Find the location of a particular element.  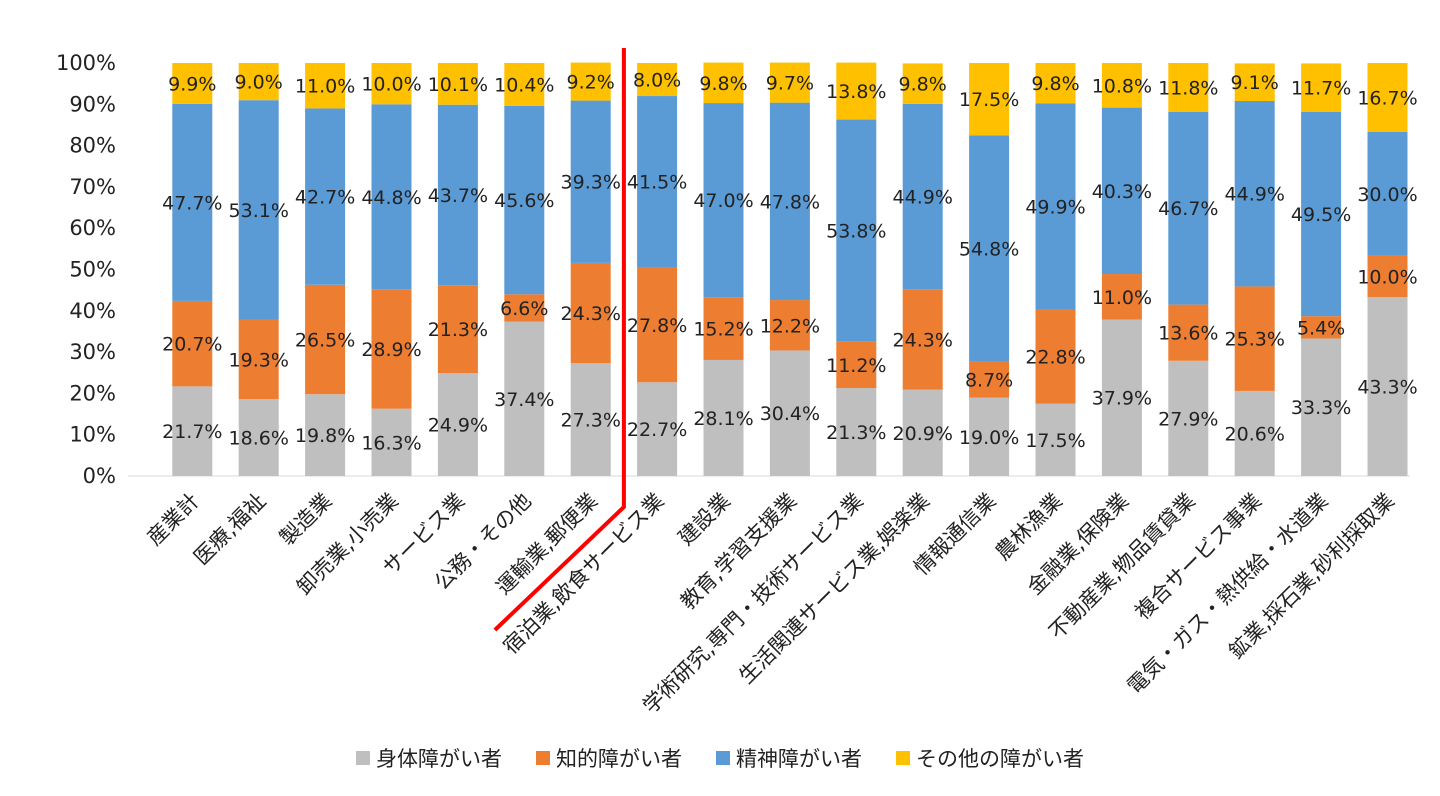

data-label: 10.8% is located at coordinates (1122, 86).